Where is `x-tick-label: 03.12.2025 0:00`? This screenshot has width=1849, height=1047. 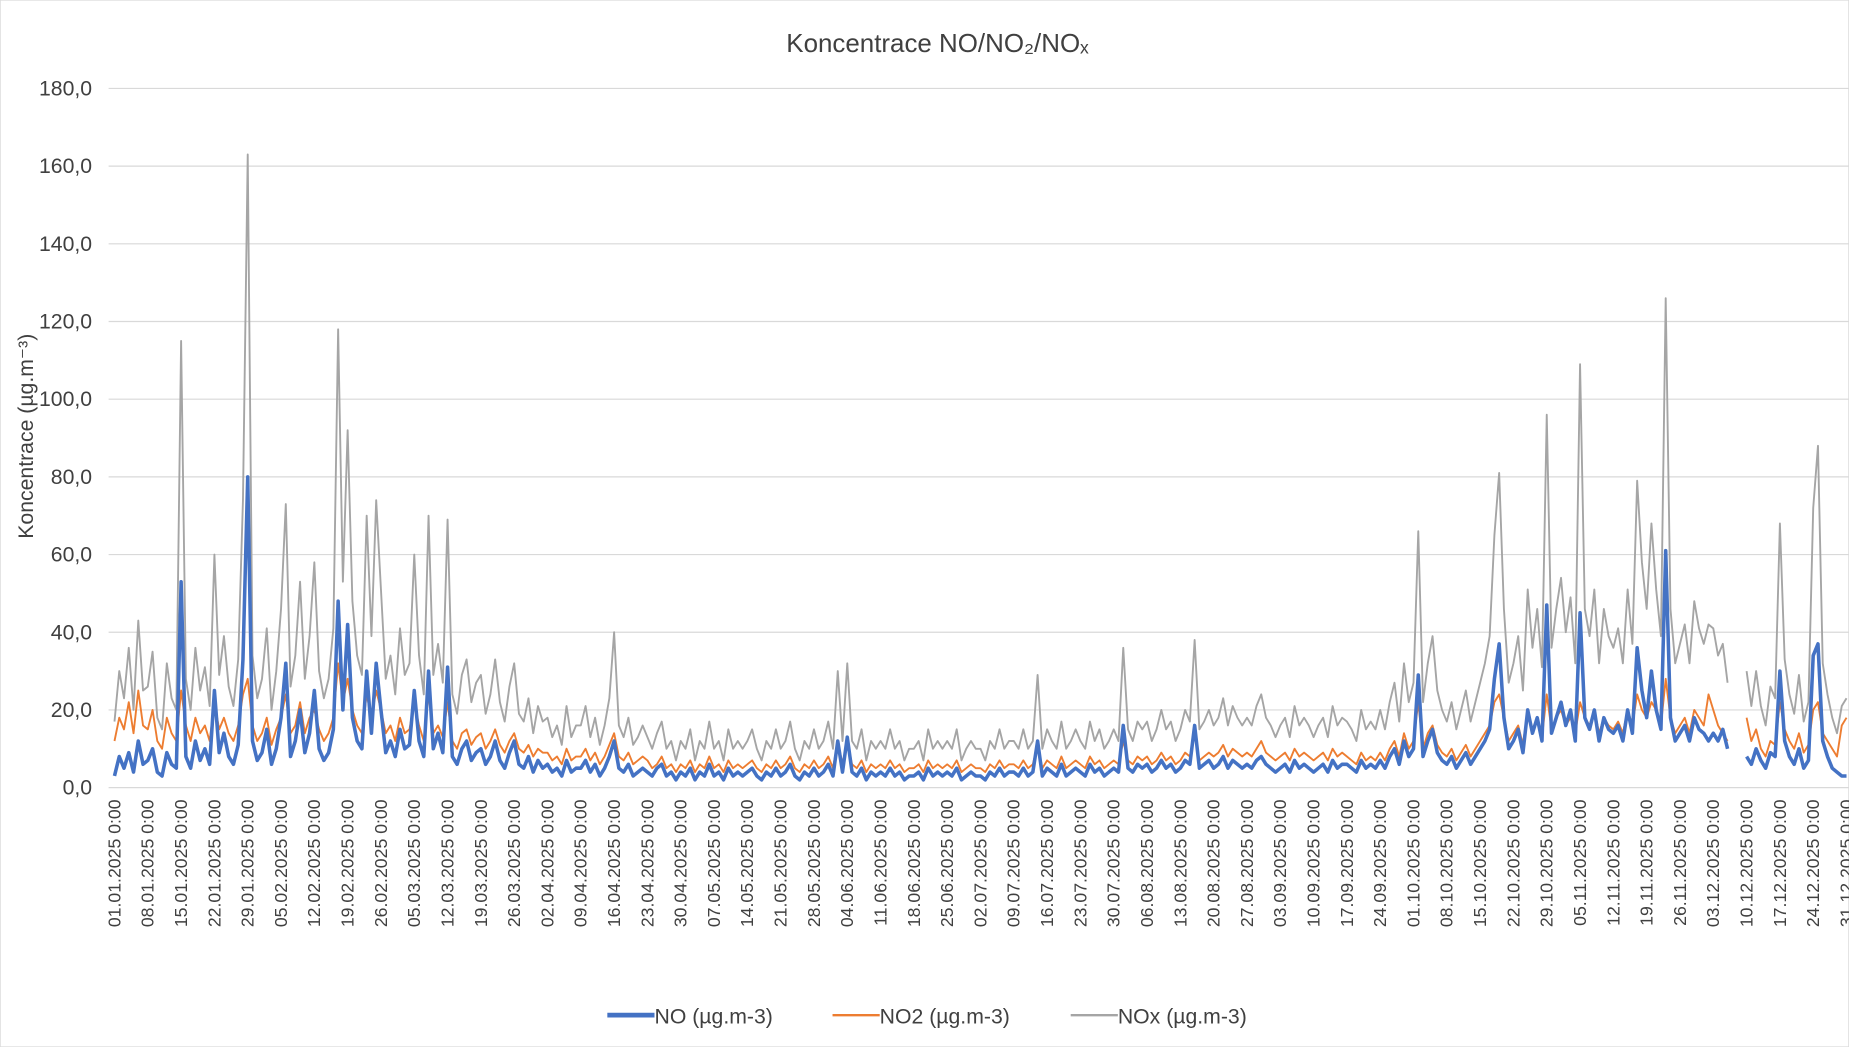
x-tick-label: 03.12.2025 0:00 is located at coordinates (1713, 863).